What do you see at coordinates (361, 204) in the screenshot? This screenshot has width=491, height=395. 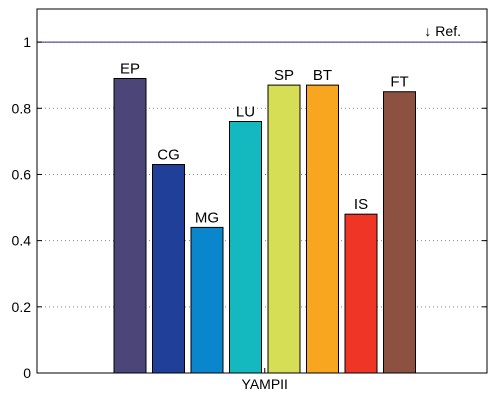 I see `bar-label: IS` at bounding box center [361, 204].